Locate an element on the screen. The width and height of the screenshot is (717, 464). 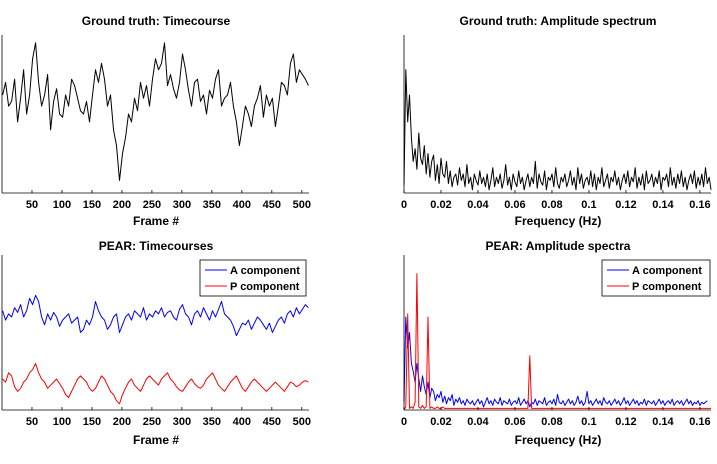
chart-title: Ground truth: Timecourse is located at coordinates (156, 21).